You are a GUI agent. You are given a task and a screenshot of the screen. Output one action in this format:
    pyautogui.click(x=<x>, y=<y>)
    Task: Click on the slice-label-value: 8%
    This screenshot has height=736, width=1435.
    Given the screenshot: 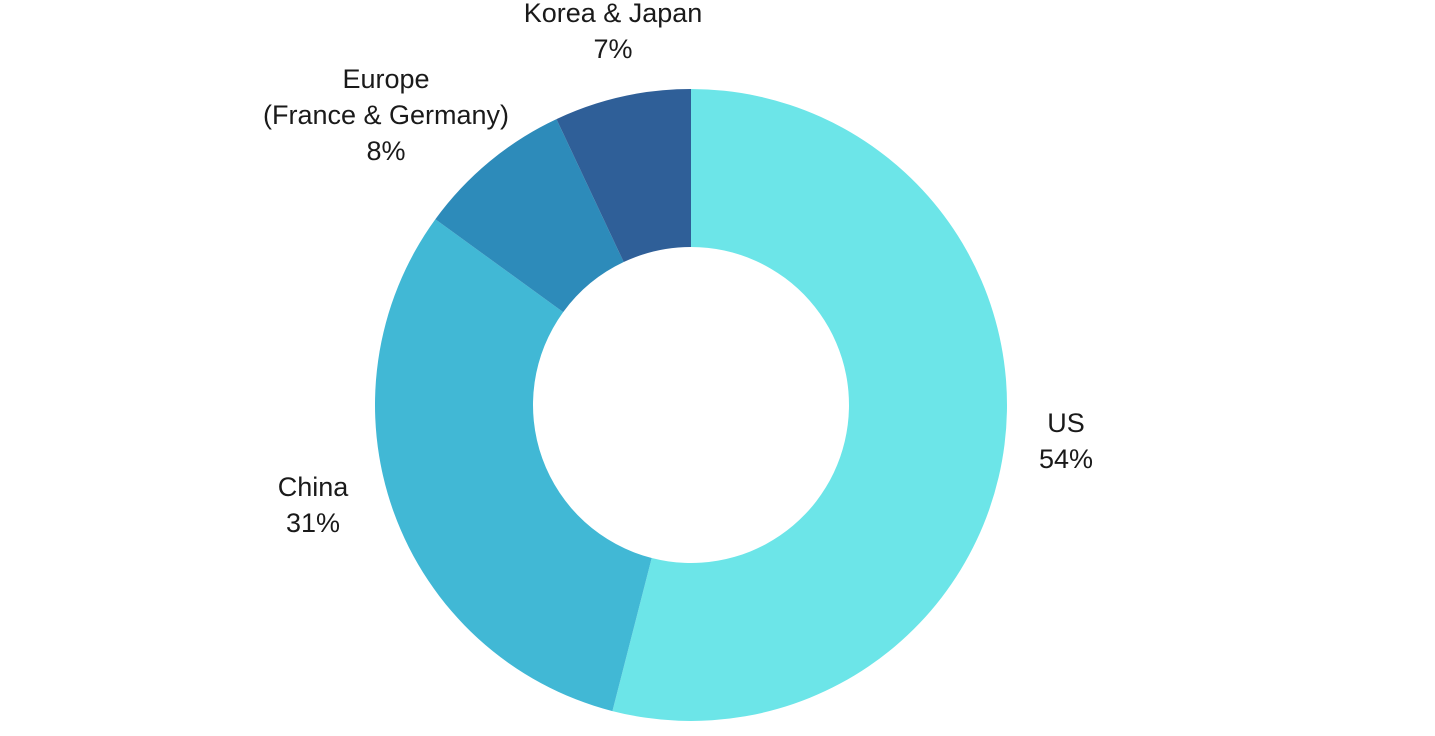 What is the action you would take?
    pyautogui.click(x=385, y=151)
    